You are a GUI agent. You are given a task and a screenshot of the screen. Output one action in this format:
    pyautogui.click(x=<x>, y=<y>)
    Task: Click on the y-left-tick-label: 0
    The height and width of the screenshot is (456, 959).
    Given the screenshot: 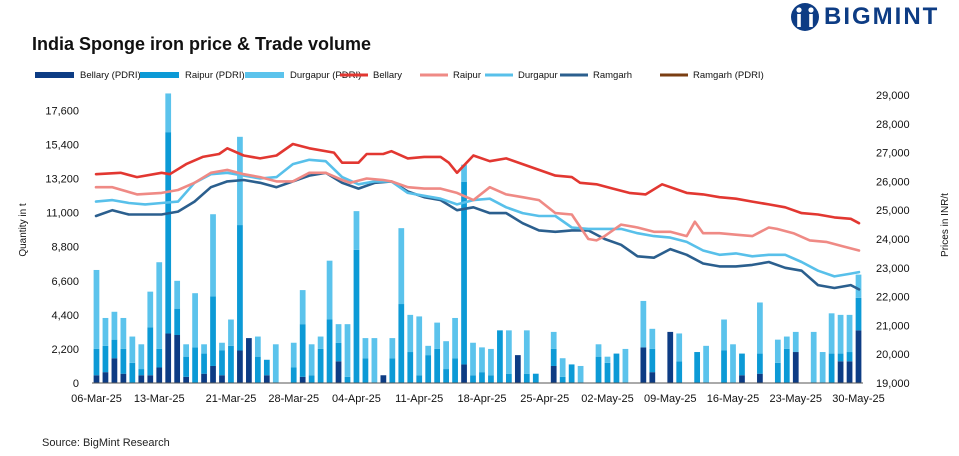 What is the action you would take?
    pyautogui.click(x=76, y=384)
    